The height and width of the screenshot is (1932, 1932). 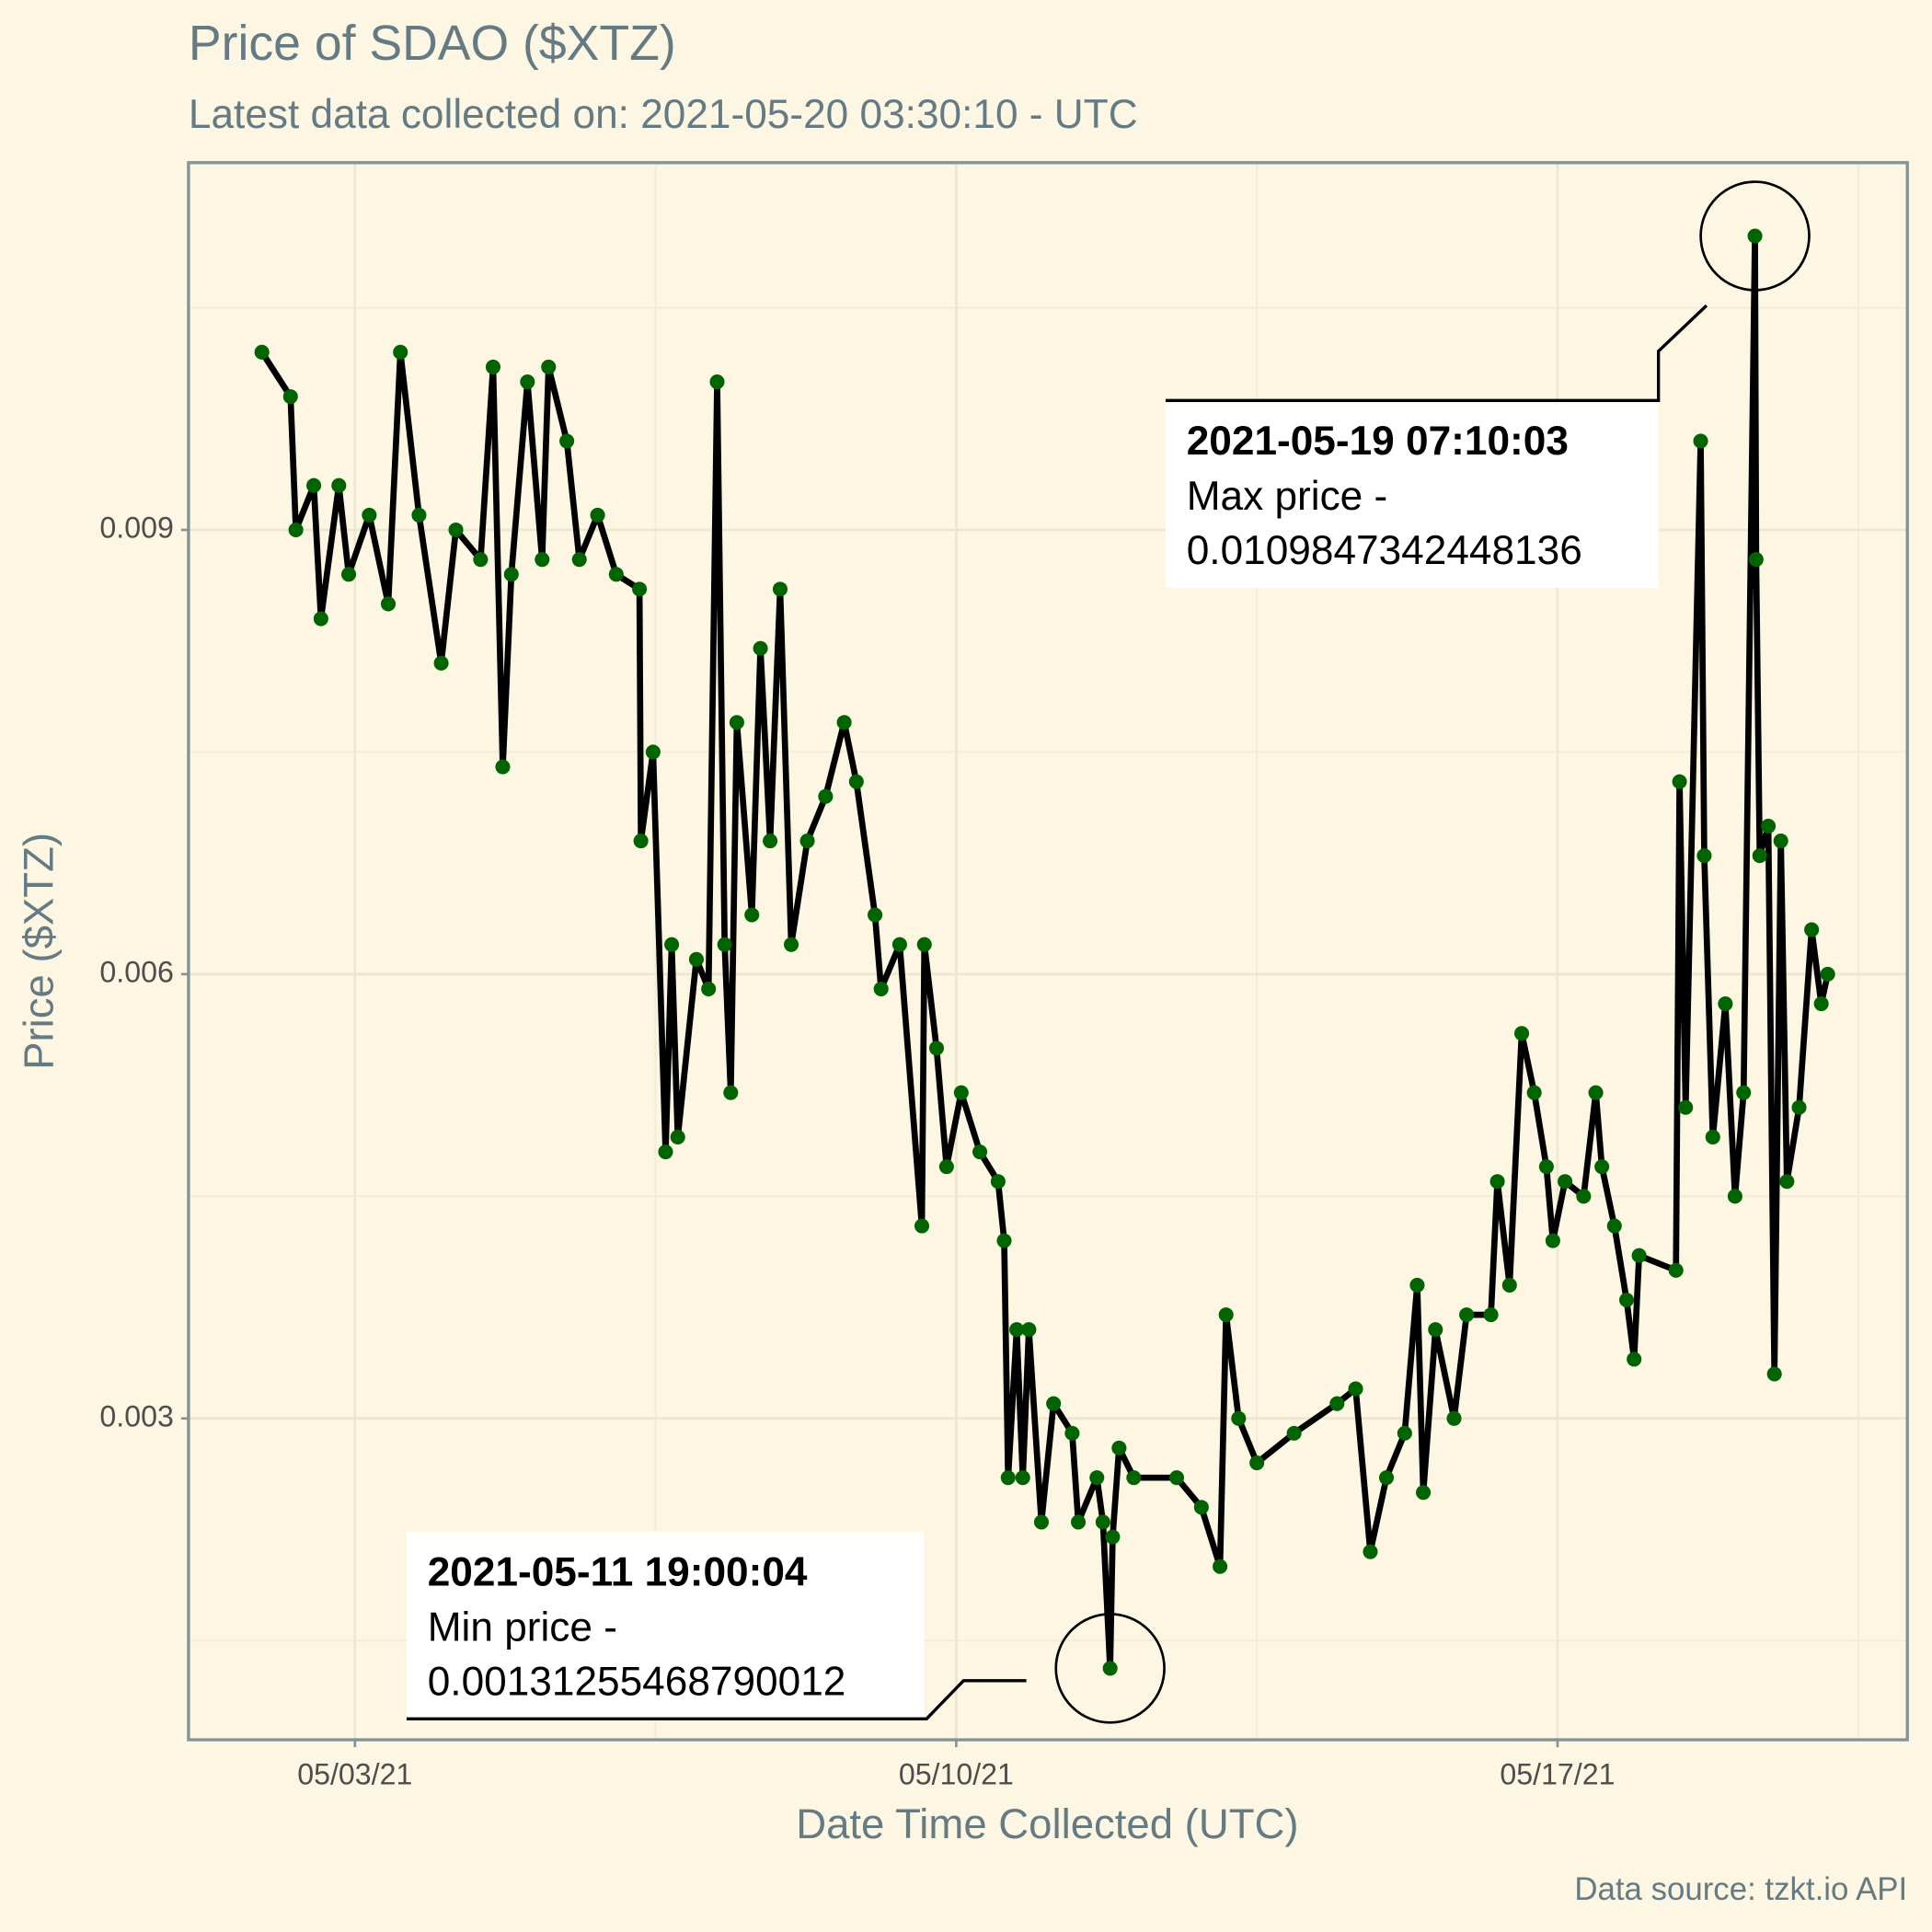 What do you see at coordinates (522, 1627) in the screenshot?
I see `annotation-label: Min price -` at bounding box center [522, 1627].